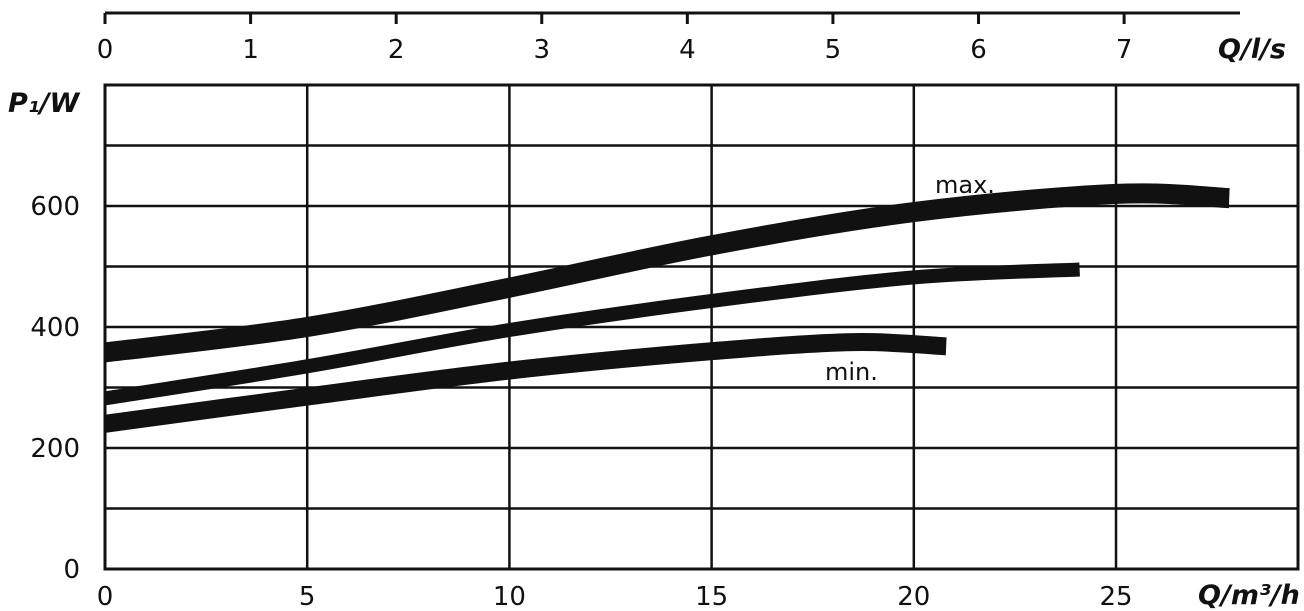  What do you see at coordinates (307, 596) in the screenshot?
I see `x-tick-label: 5` at bounding box center [307, 596].